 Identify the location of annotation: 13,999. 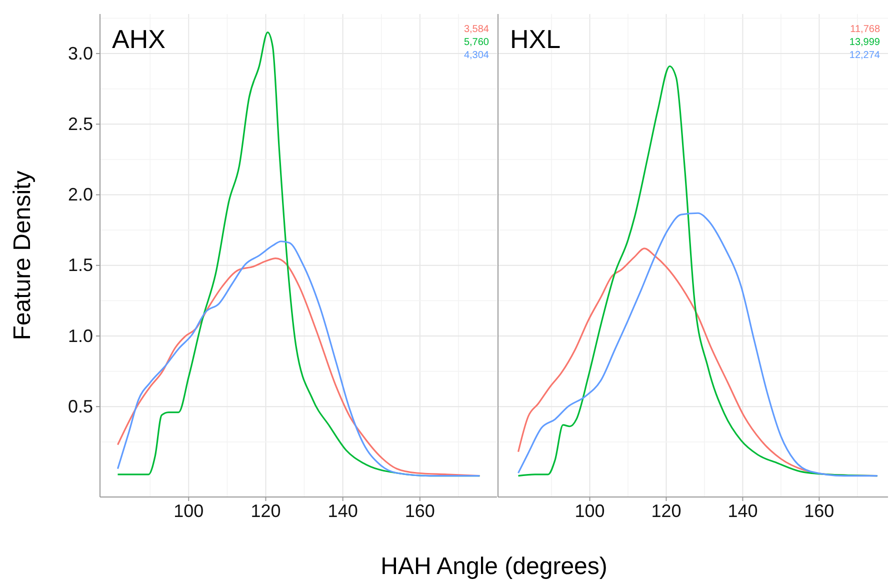
(864, 42).